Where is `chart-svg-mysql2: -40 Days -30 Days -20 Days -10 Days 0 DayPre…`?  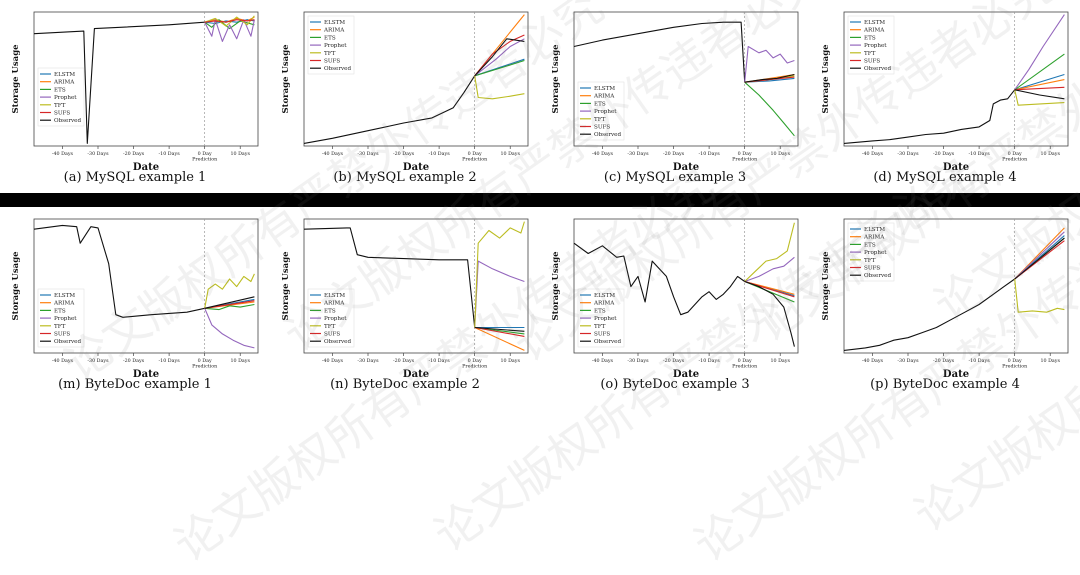 chart-svg-mysql2: -40 Days -30 Days -20 Days -10 Days 0 DayPre… is located at coordinates (405, 92).